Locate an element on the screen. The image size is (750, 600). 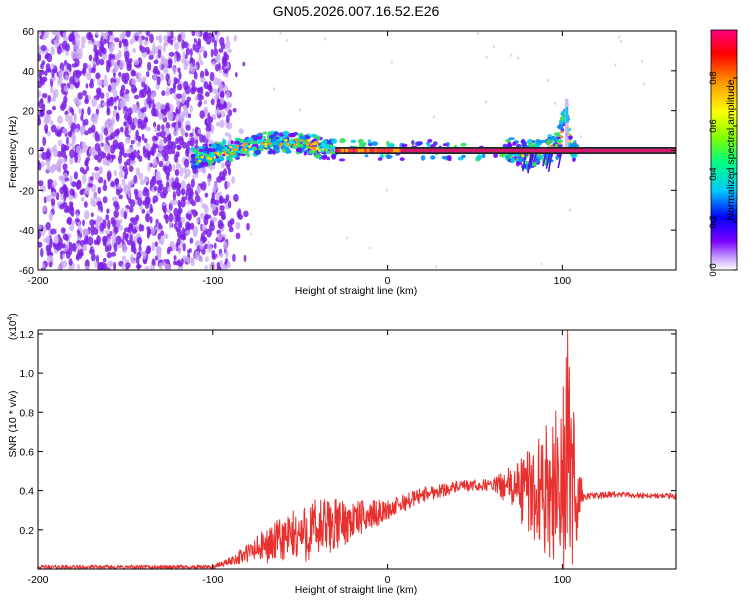
colorbar-tick-label: 0.6 is located at coordinates (713, 125).